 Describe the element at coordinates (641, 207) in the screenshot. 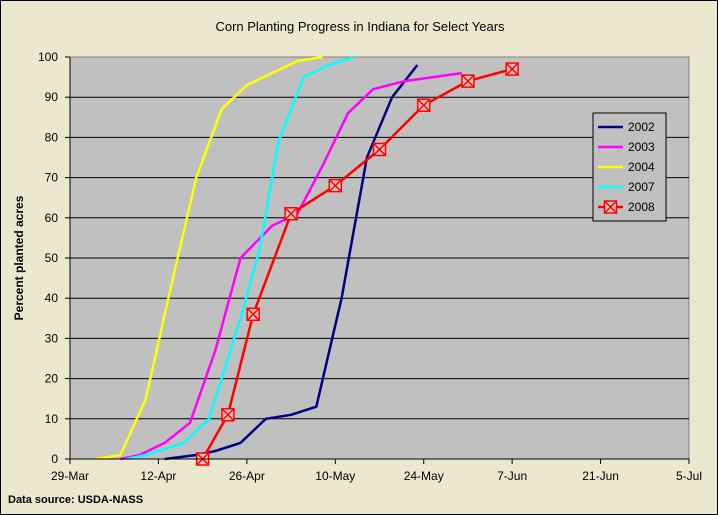

I see `legend-label: 2008` at that location.